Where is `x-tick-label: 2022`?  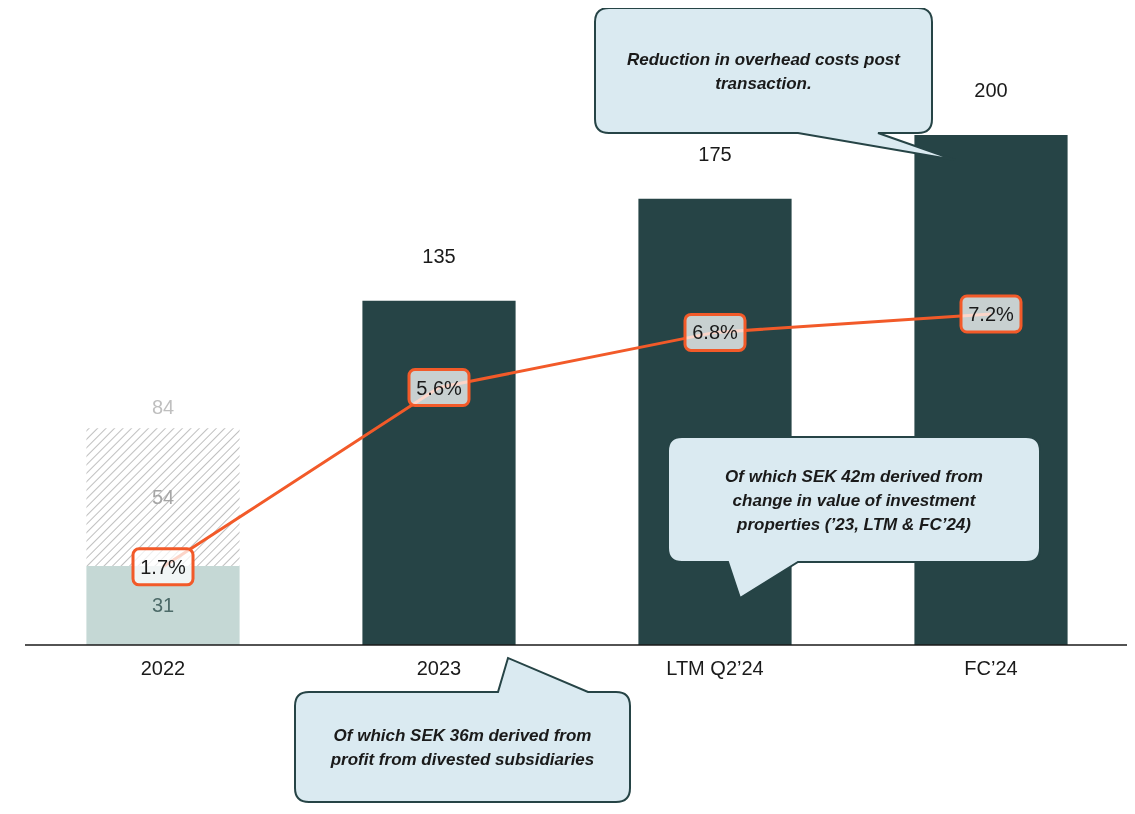 x-tick-label: 2022 is located at coordinates (163, 668).